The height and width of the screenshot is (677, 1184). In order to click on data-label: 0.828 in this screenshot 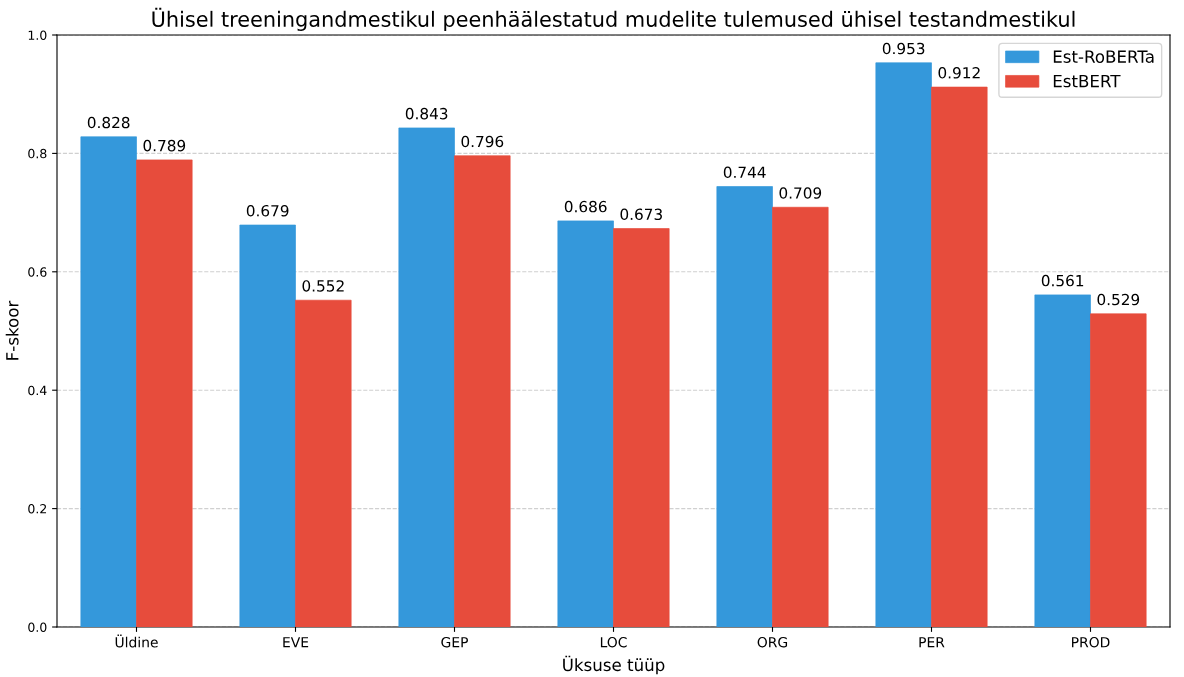, I will do `click(108, 122)`.